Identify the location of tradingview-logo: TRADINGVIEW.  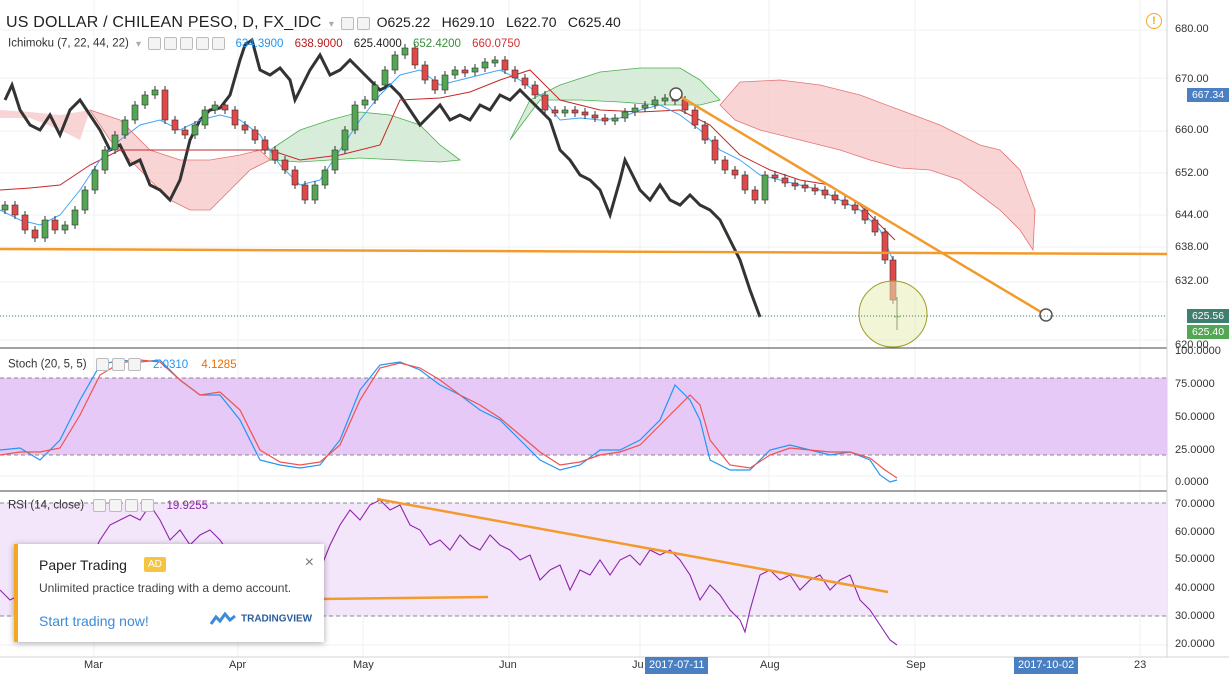
(260, 618).